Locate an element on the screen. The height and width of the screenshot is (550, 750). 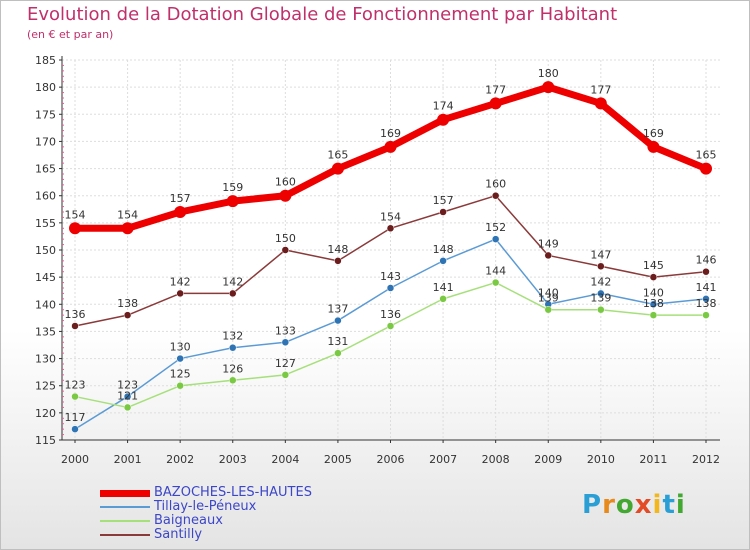
data-label: 140 is located at coordinates (548, 292).